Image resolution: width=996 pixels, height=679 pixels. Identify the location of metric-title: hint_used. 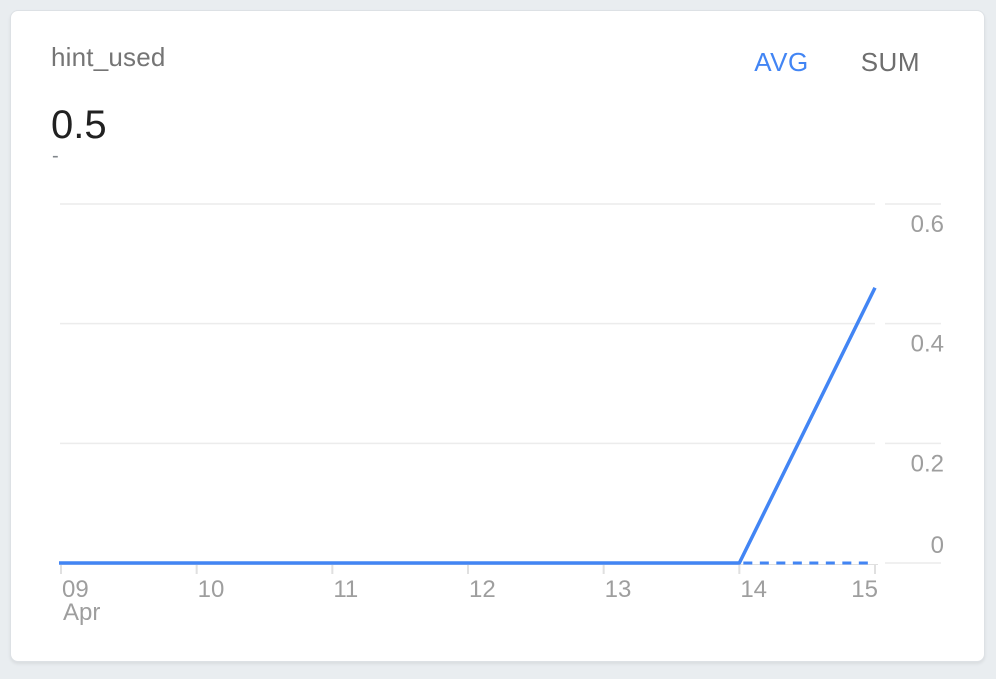
(108, 57).